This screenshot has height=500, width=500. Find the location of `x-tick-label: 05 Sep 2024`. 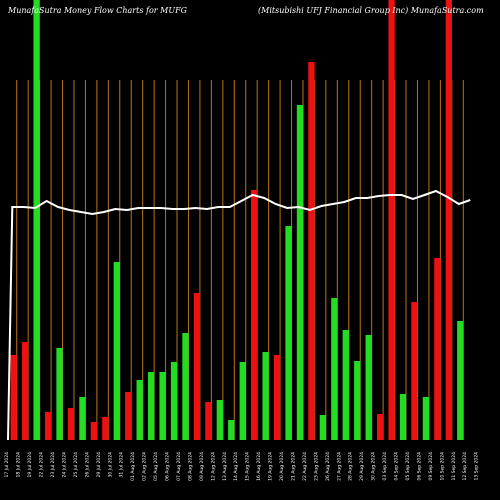

x-tick-label: 05 Sep 2024 is located at coordinates (408, 466).